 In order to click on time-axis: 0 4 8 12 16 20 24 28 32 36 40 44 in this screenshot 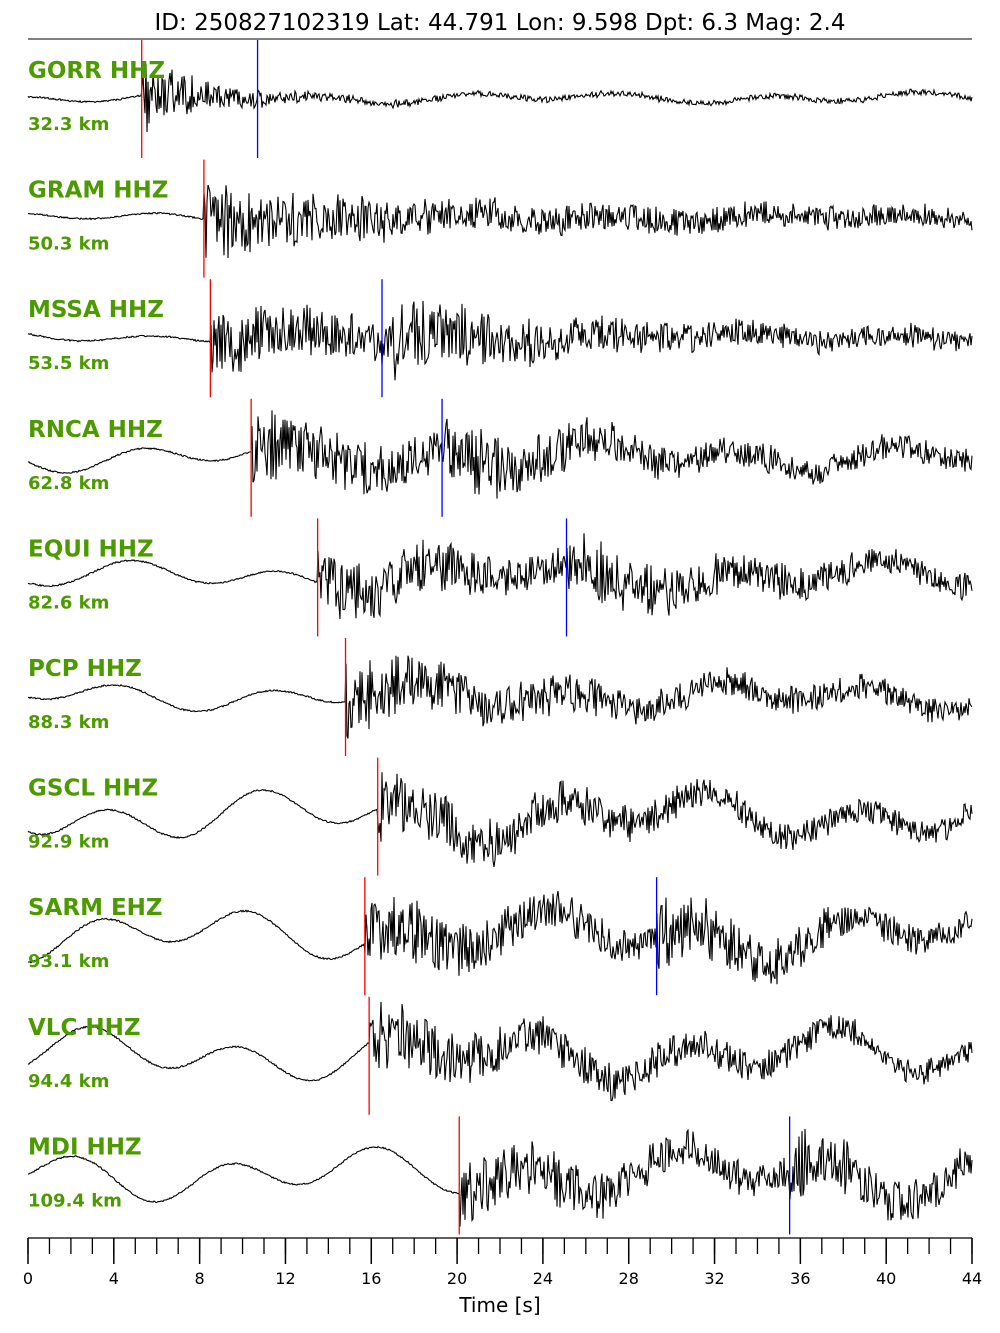, I will do `click(502, 1262)`.